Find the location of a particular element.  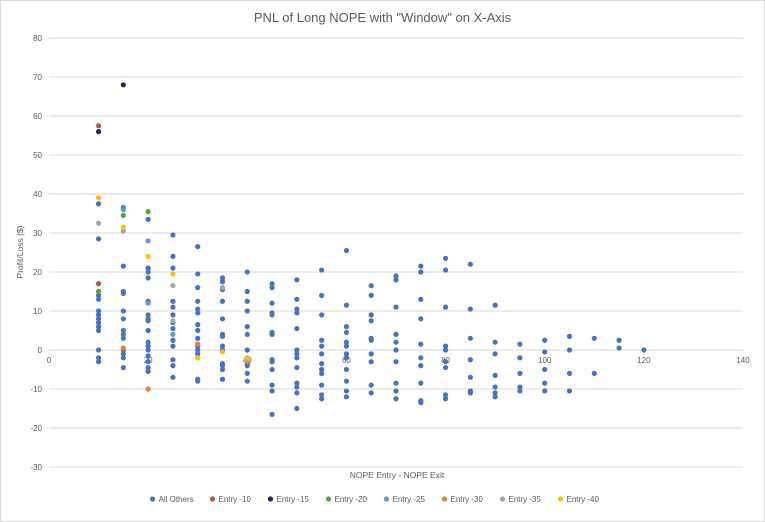

chart-title: PNL of Long NOPE with "Window" on X-Axis is located at coordinates (383, 17).